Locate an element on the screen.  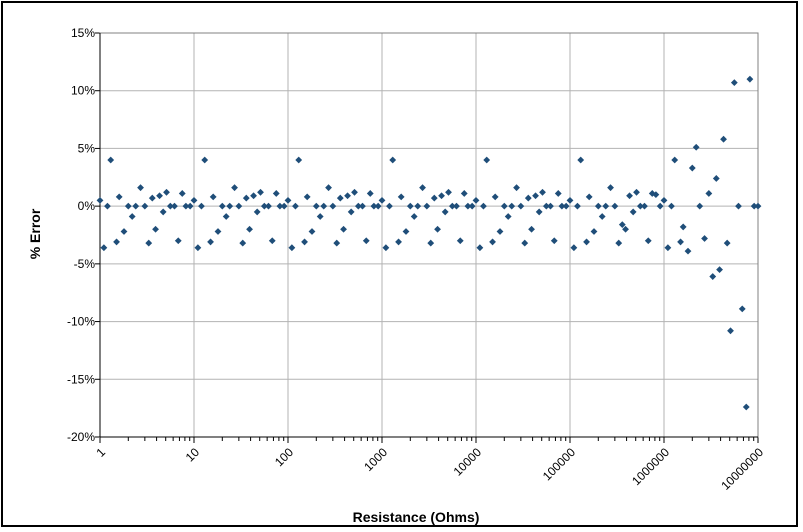
x-tick-label: 1000 is located at coordinates (375, 459).